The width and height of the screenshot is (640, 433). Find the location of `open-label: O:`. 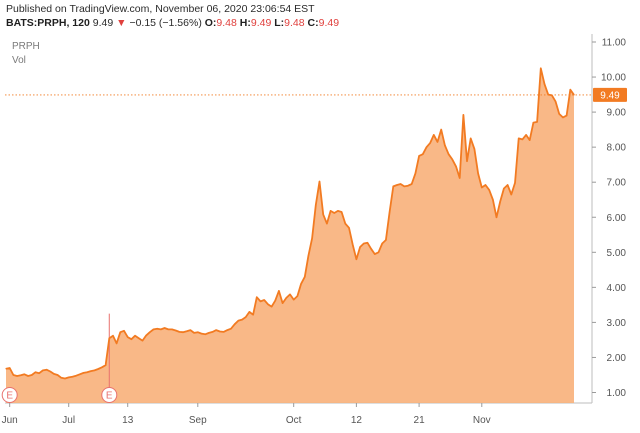

open-label: O: is located at coordinates (210, 23).